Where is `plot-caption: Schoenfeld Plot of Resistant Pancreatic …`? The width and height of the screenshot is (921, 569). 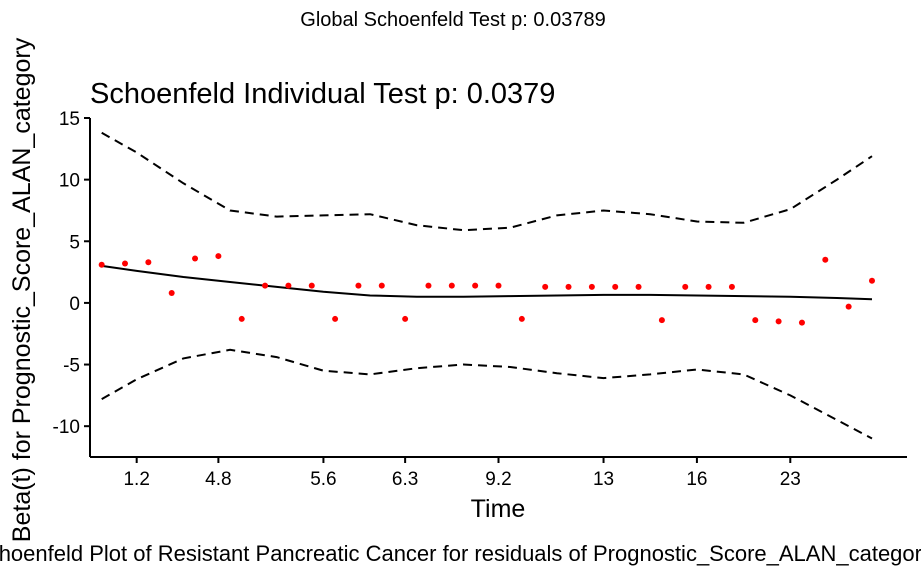
plot-caption: Schoenfeld Plot of Resistant Pancreatic … is located at coordinates (460, 553).